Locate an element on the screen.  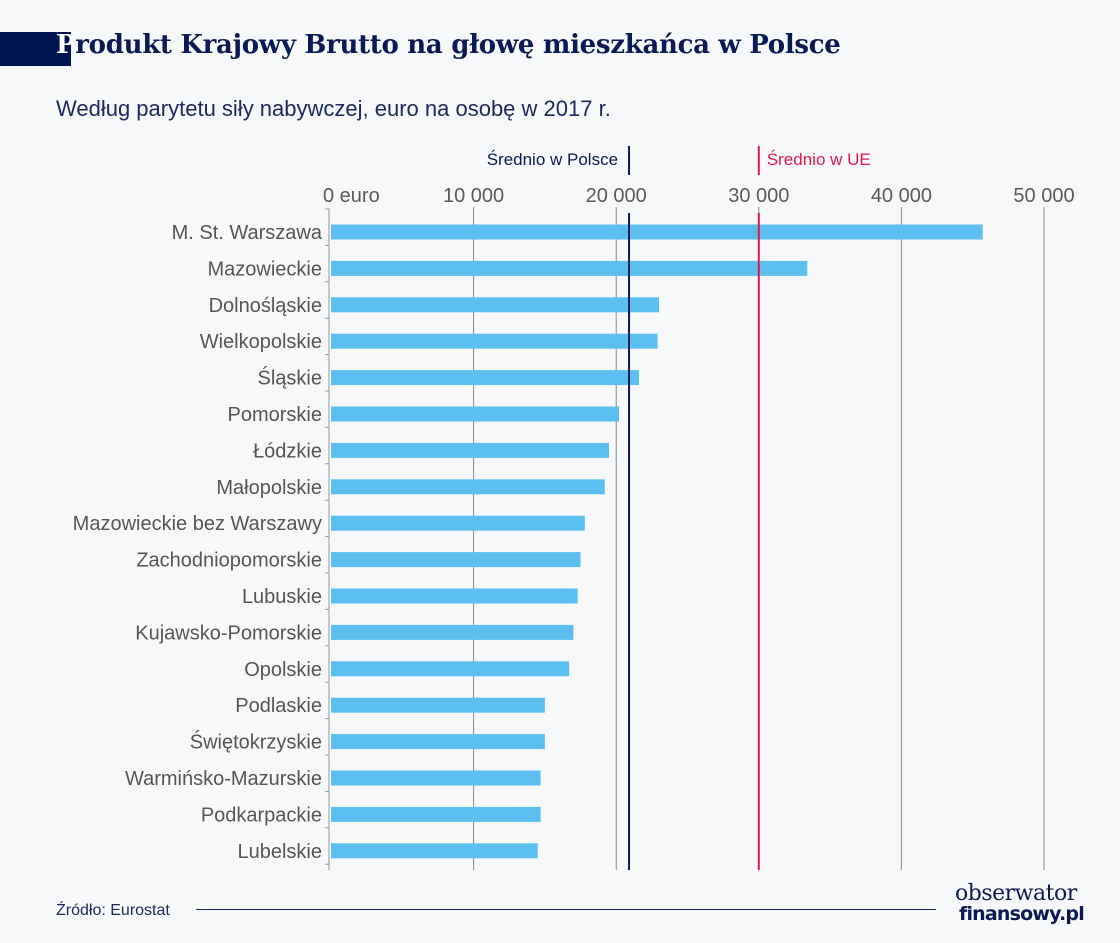
category-label: Podkarpackie is located at coordinates (261, 815).